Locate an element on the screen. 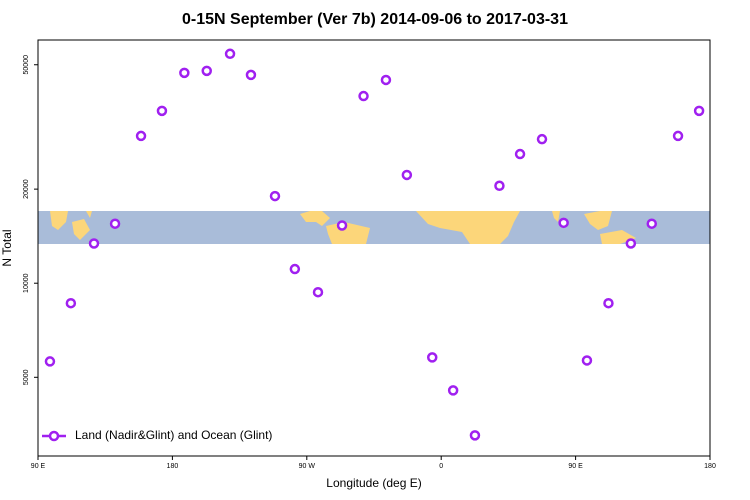 The image size is (750, 500). y-axis-label: N Total is located at coordinates (7, 247).